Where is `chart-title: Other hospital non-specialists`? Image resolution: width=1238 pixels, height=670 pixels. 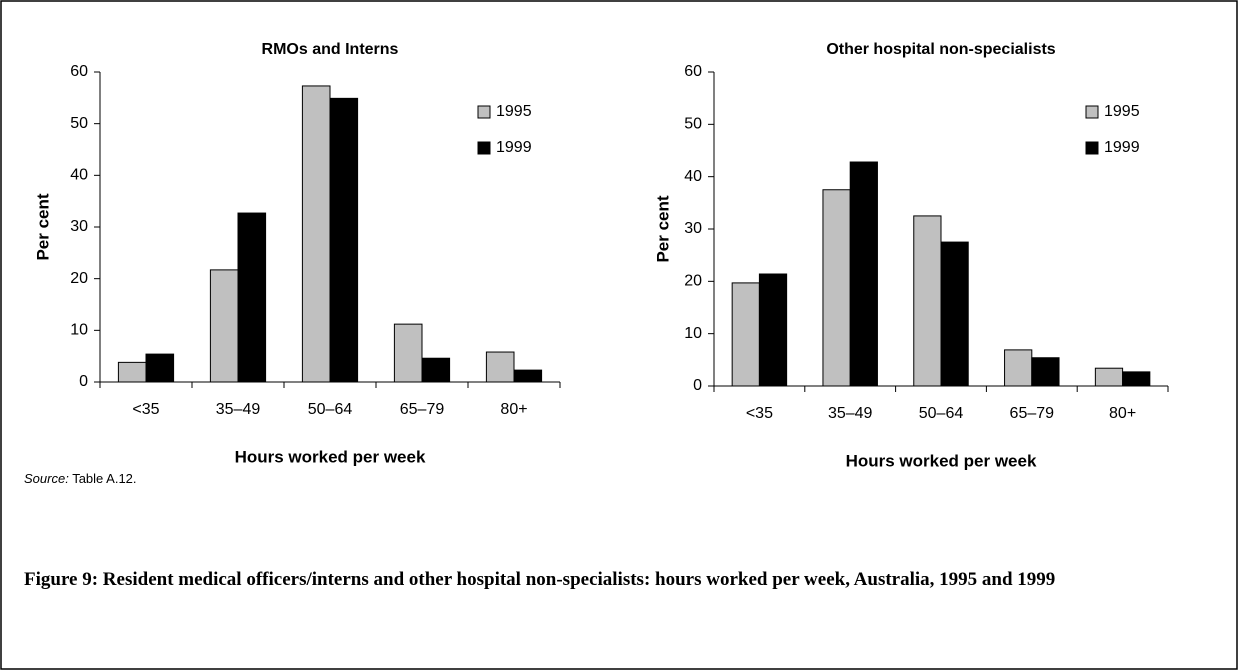 chart-title: Other hospital non-specialists is located at coordinates (940, 49).